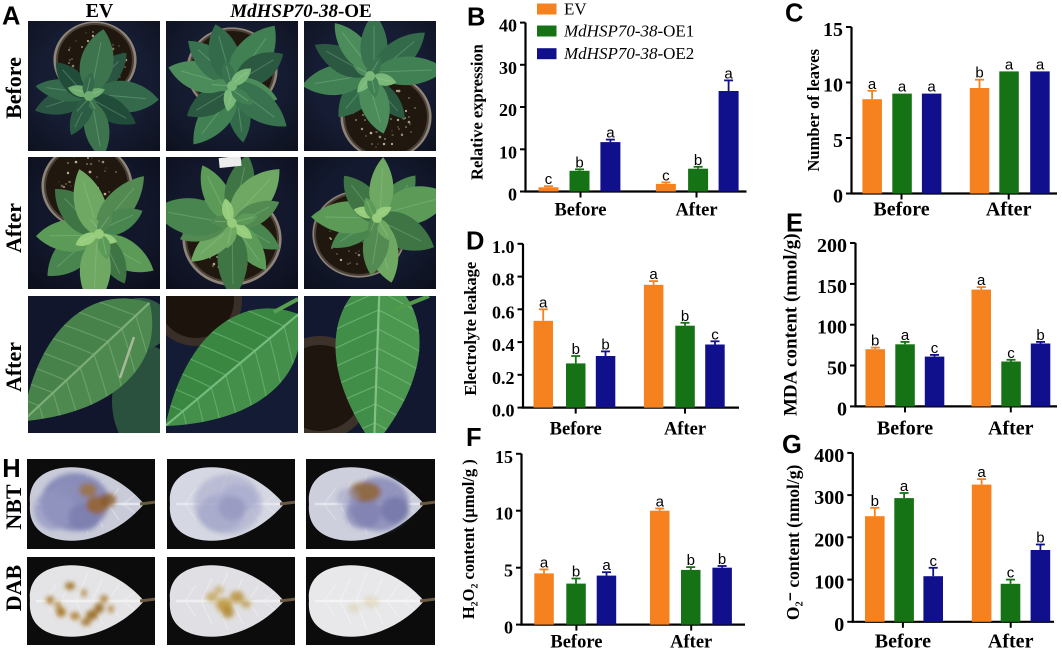  What do you see at coordinates (477, 112) in the screenshot?
I see `svg-text: Relative expression` at bounding box center [477, 112].